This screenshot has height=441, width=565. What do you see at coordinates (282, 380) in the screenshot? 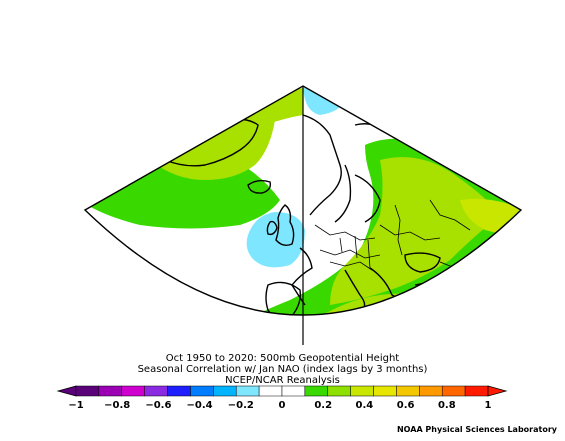
I see `caption-source: NCEP/NCAR Reanalysis` at bounding box center [282, 380].